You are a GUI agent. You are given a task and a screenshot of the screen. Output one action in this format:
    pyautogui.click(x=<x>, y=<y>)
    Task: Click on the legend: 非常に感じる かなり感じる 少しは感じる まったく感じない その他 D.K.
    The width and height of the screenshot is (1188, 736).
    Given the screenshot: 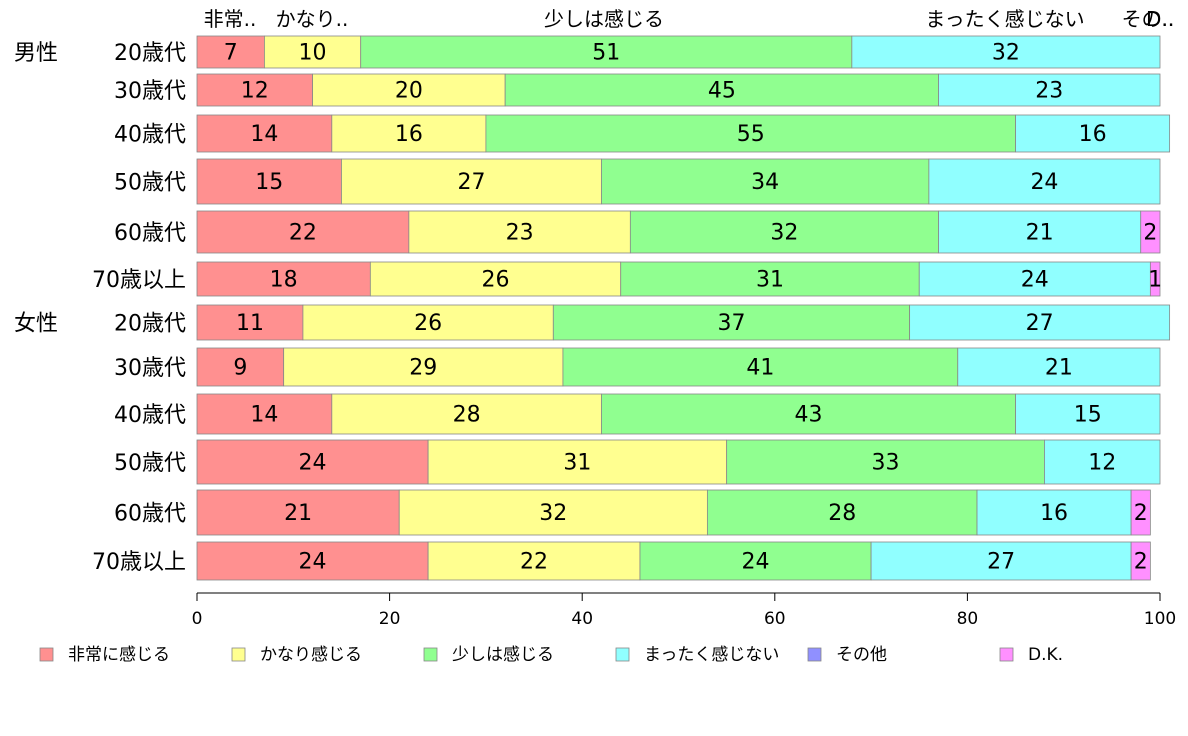 What is the action you would take?
    pyautogui.click(x=551, y=655)
    